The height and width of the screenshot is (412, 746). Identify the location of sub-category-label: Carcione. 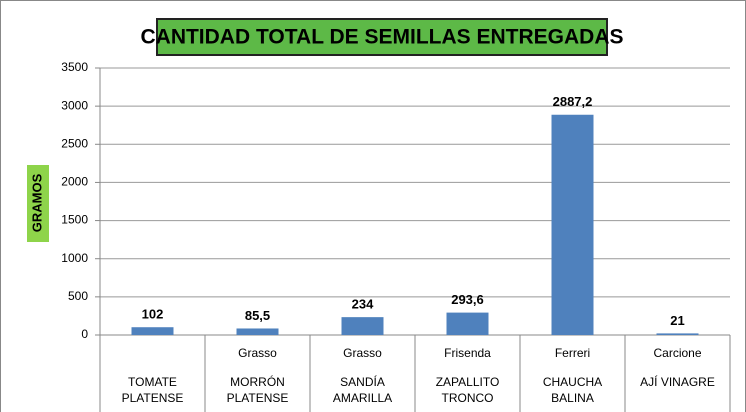
(677, 353).